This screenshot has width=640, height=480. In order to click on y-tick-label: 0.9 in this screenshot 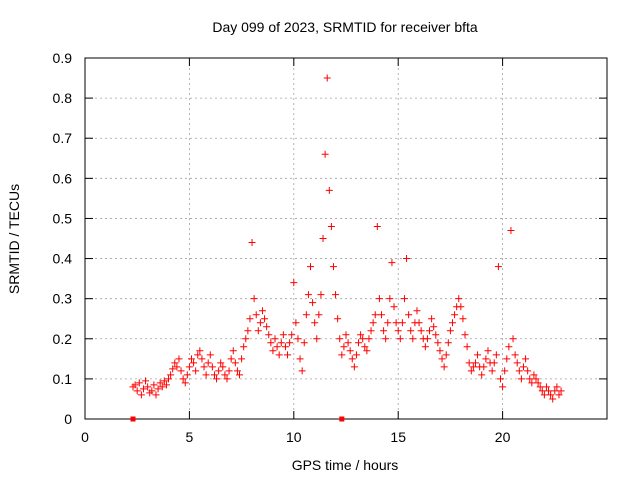, I will do `click(63, 58)`.